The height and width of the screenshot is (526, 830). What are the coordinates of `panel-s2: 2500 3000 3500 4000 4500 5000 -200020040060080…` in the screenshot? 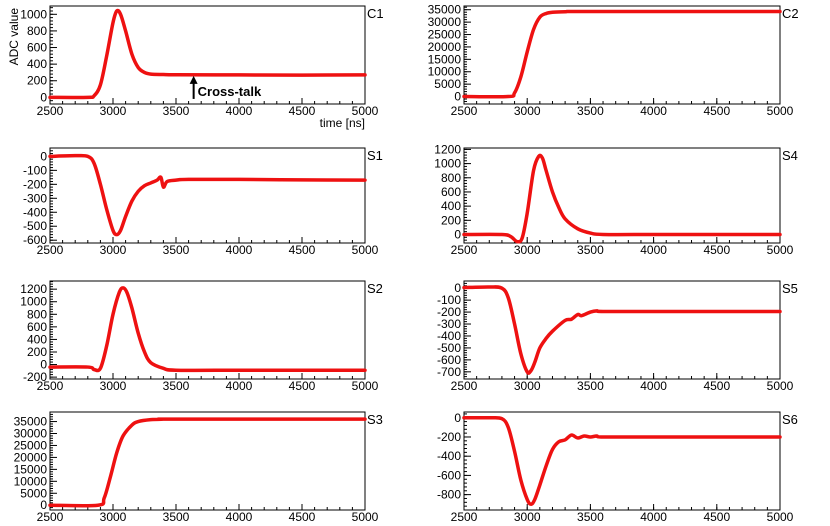 It's located at (201, 336).